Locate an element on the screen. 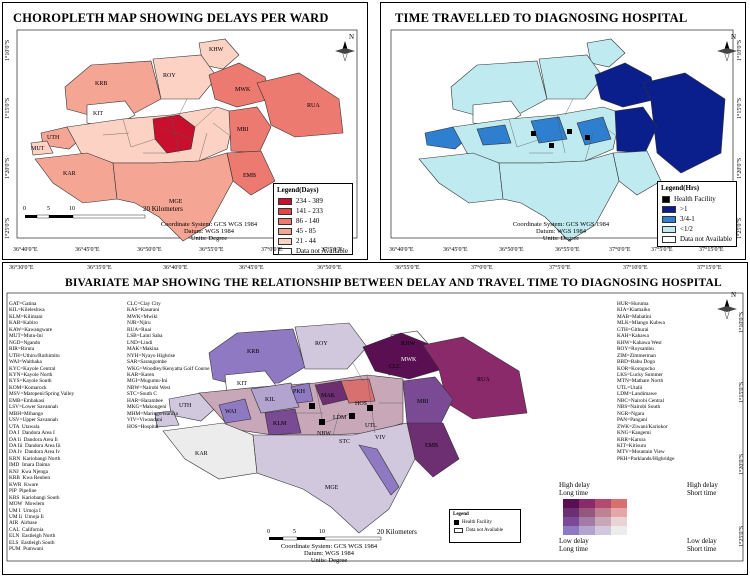 Image resolution: width=750 pixels, height=577 pixels. x-tick: 37°5'0"E is located at coordinates (560, 268).